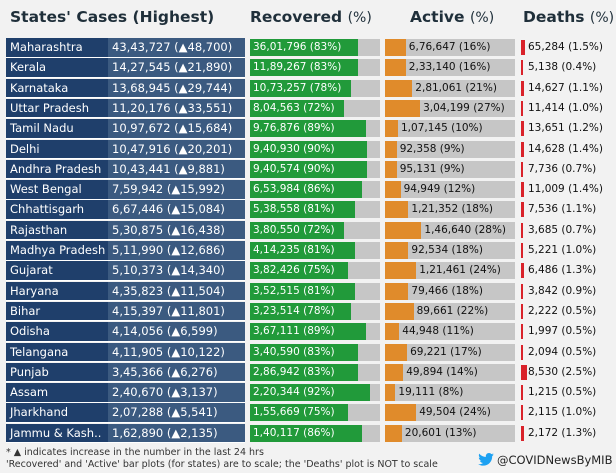 The width and height of the screenshot is (616, 473). I want to click on active-track: 1,21,461 (24%), so click(450, 271).